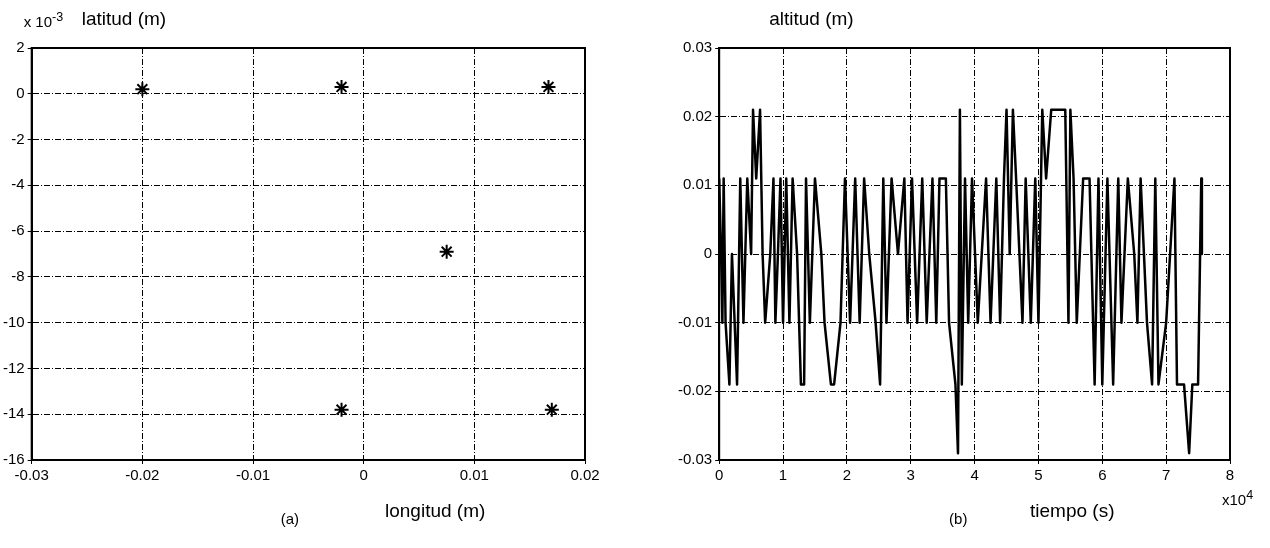 This screenshot has width=1270, height=548. I want to click on y-tick-label: 2, so click(20, 47).